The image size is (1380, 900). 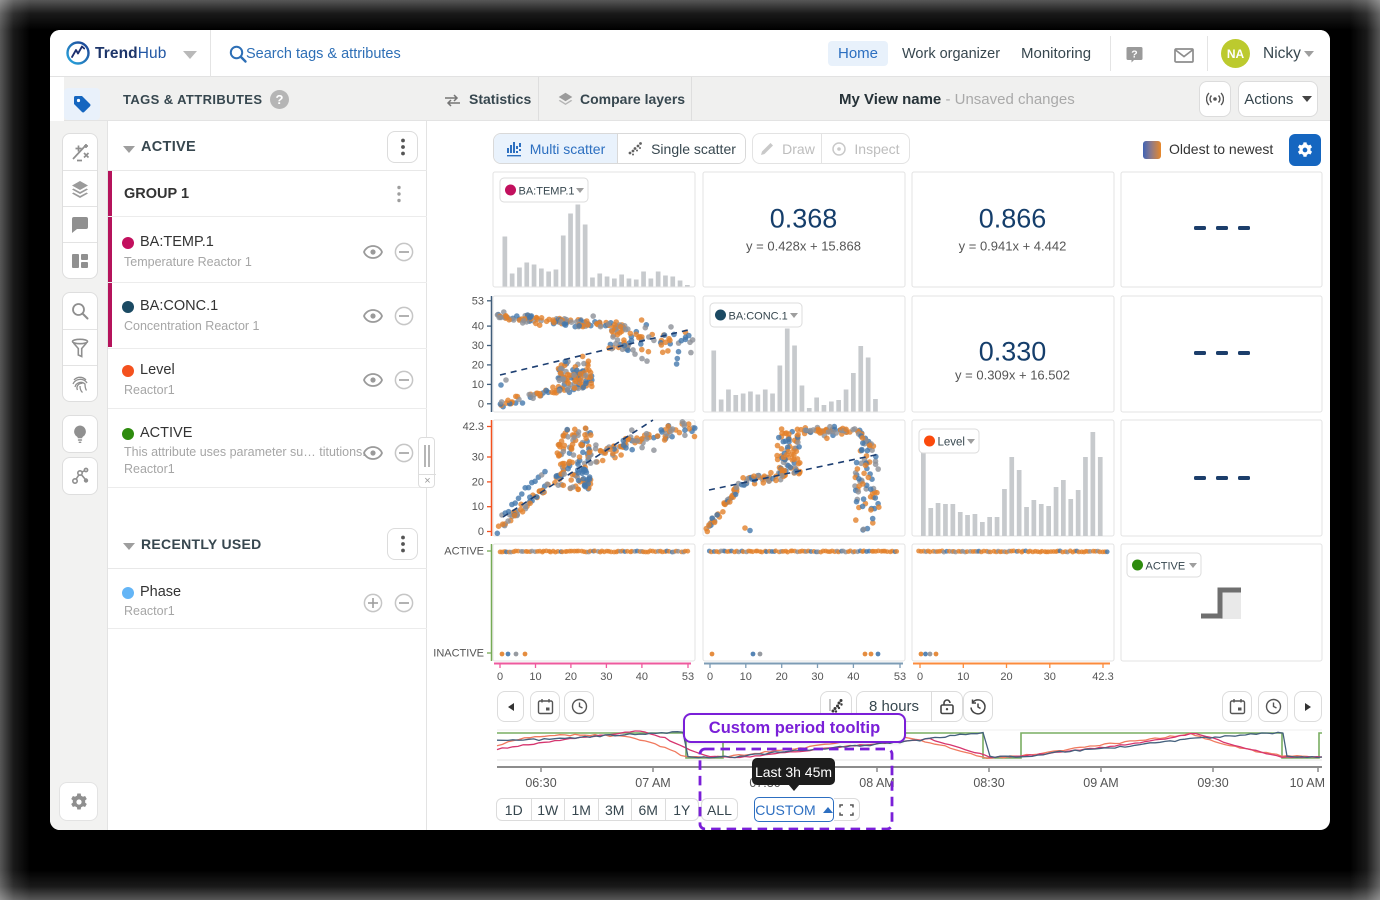 I want to click on svg-text: 07 AM, so click(x=652, y=783).